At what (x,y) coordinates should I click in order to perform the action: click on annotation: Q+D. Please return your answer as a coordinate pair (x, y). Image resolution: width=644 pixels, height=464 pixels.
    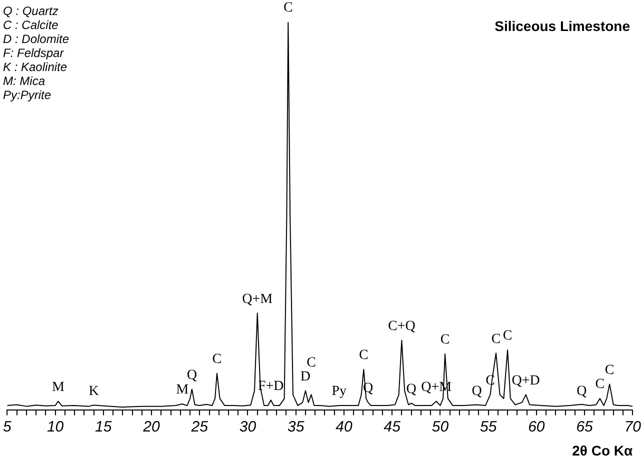
    Looking at the image, I should click on (526, 380).